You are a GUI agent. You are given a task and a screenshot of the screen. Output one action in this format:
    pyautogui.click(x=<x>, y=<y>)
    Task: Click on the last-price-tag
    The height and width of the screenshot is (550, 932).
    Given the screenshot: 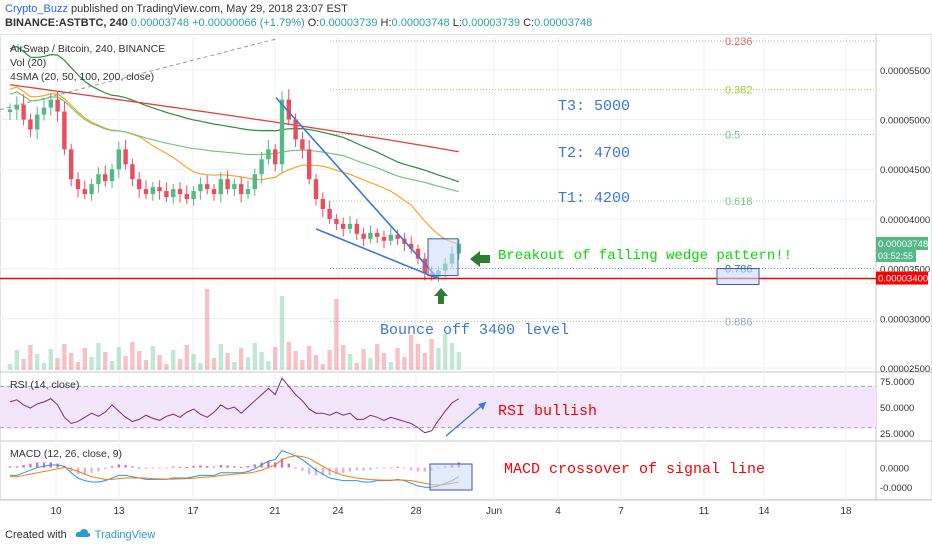 What is the action you would take?
    pyautogui.click(x=902, y=243)
    